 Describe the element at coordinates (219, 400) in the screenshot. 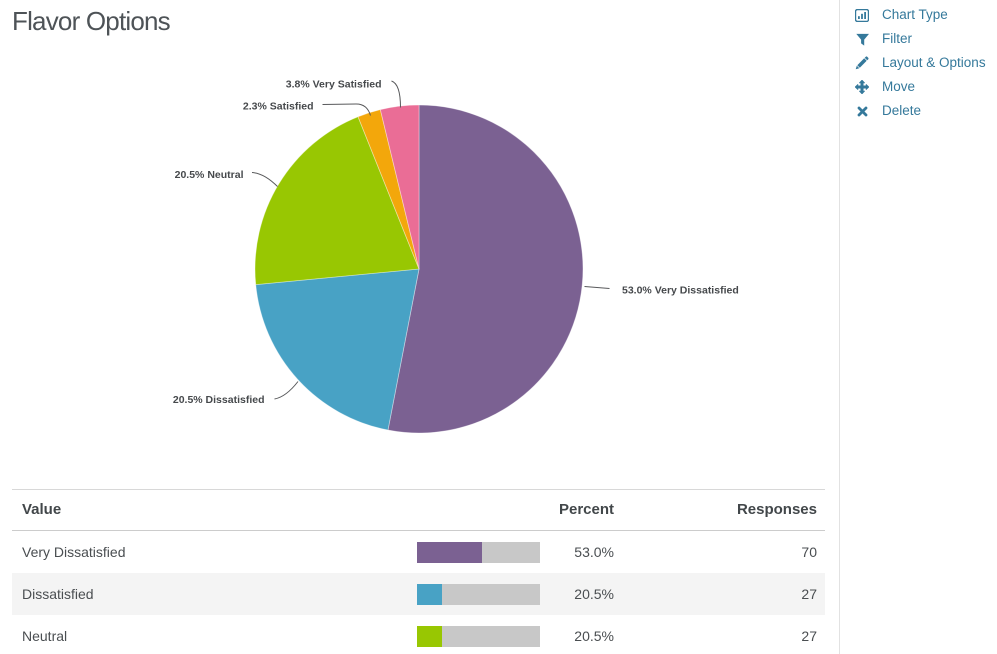

I see `pie-slice-label: 20.5% Dissatisfied` at that location.